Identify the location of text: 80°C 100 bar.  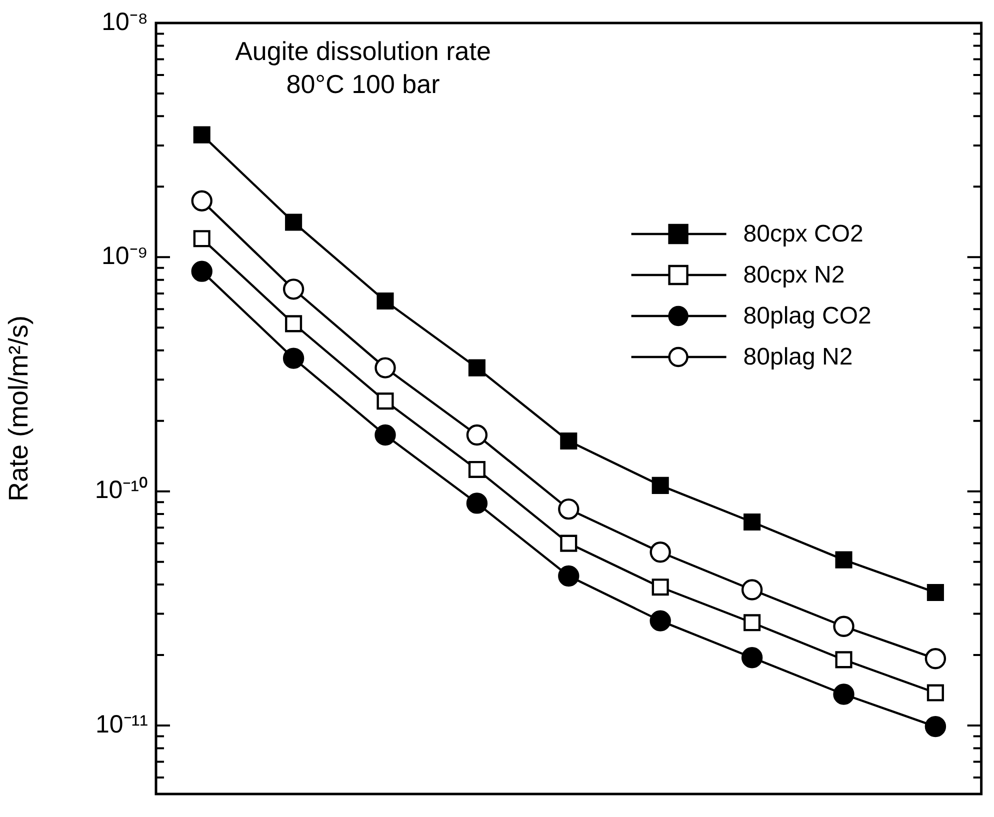
(363, 84).